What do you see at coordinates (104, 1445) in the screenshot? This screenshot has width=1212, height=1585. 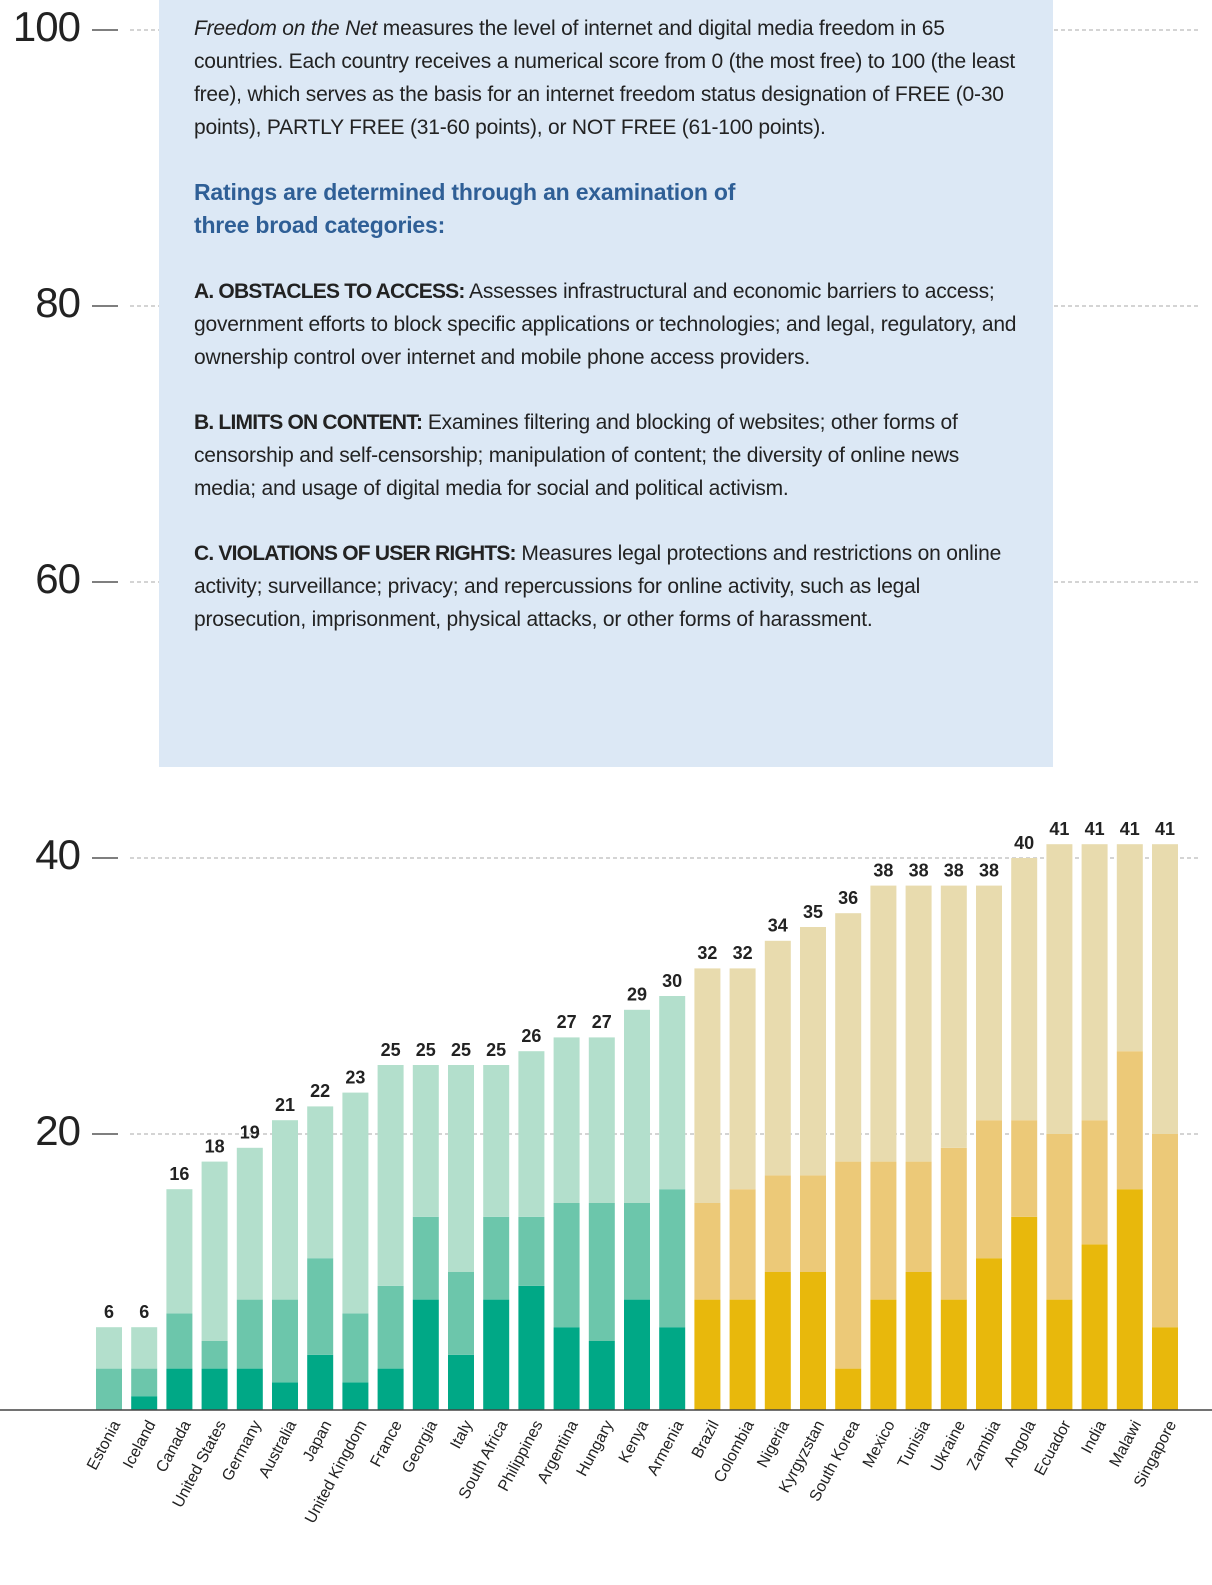 I see `x-tick-label: Estonia` at bounding box center [104, 1445].